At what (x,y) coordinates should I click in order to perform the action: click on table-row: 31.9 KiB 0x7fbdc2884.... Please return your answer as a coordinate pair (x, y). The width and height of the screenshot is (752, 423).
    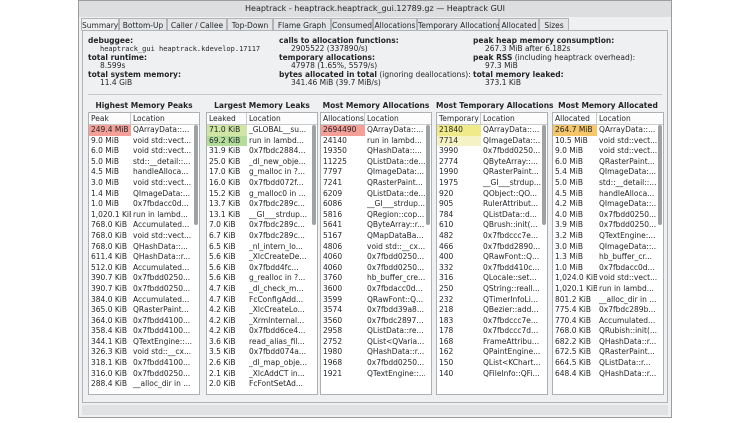
    Looking at the image, I should click on (262, 151).